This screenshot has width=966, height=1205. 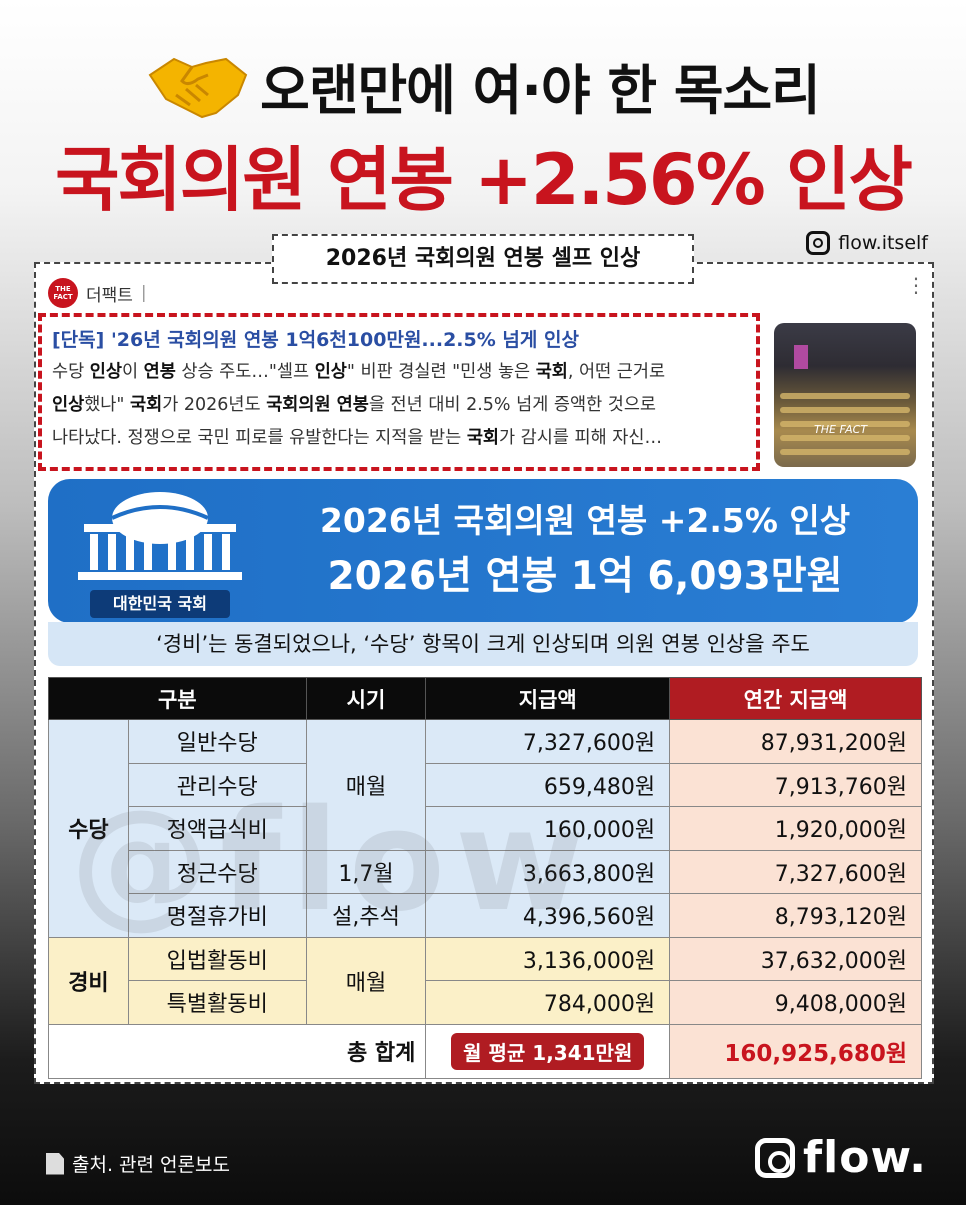 I want to click on text: 가 2026년도, so click(x=214, y=405).